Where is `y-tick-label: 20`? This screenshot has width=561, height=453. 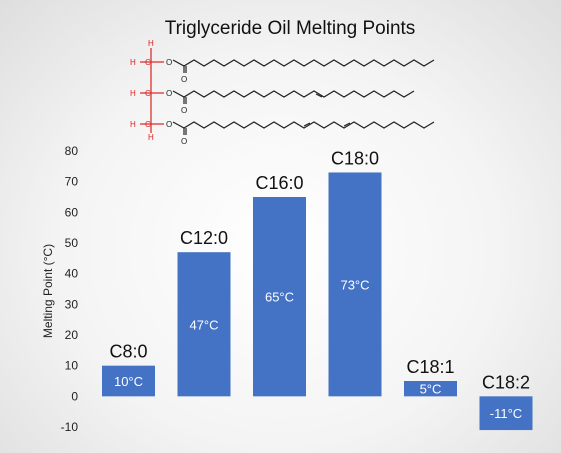
y-tick-label: 20 is located at coordinates (72, 335).